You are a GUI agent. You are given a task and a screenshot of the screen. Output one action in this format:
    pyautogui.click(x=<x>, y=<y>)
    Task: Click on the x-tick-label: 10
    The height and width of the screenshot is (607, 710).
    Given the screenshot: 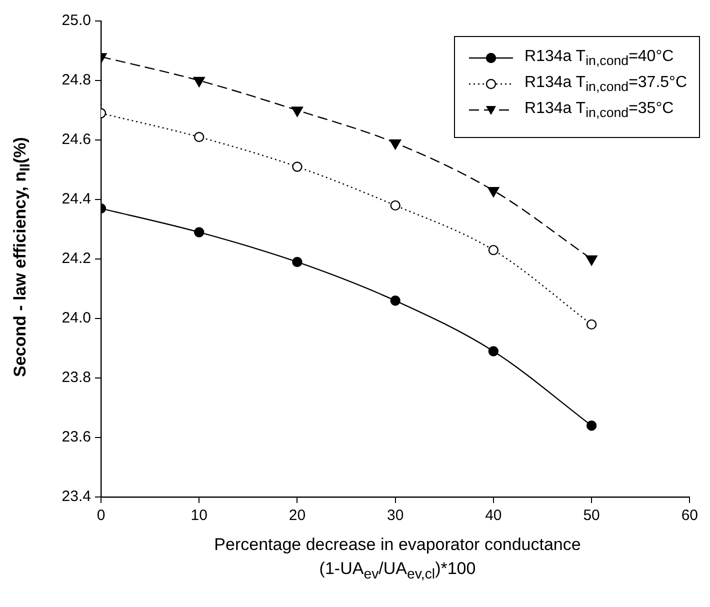 What is the action you would take?
    pyautogui.click(x=199, y=515)
    